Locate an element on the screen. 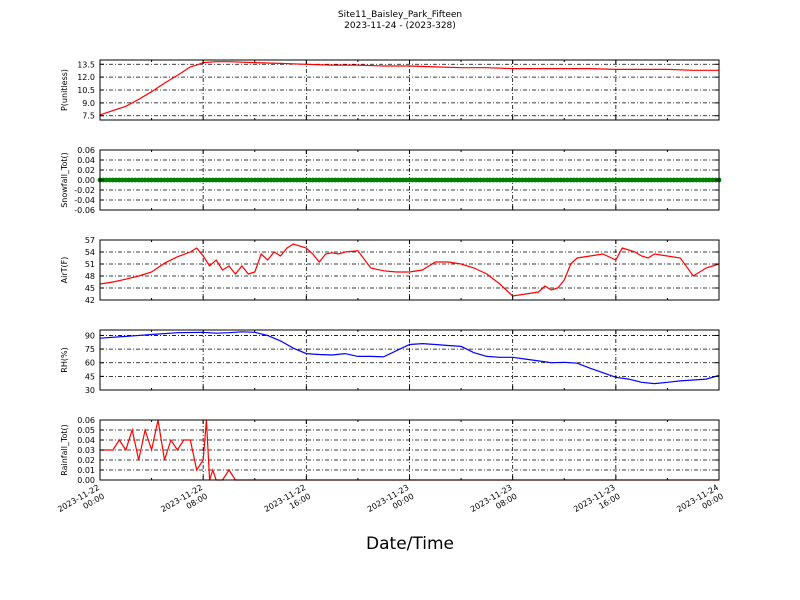 This screenshot has height=600, width=800. panel-2: 42 45 48 51 54 57 AirT(F) is located at coordinates (390, 270).